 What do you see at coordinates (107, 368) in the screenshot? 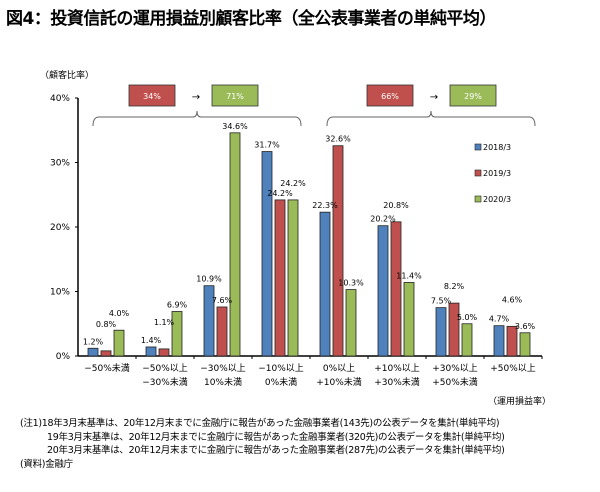
I see `x-tick-label: −50%未満` at bounding box center [107, 368].